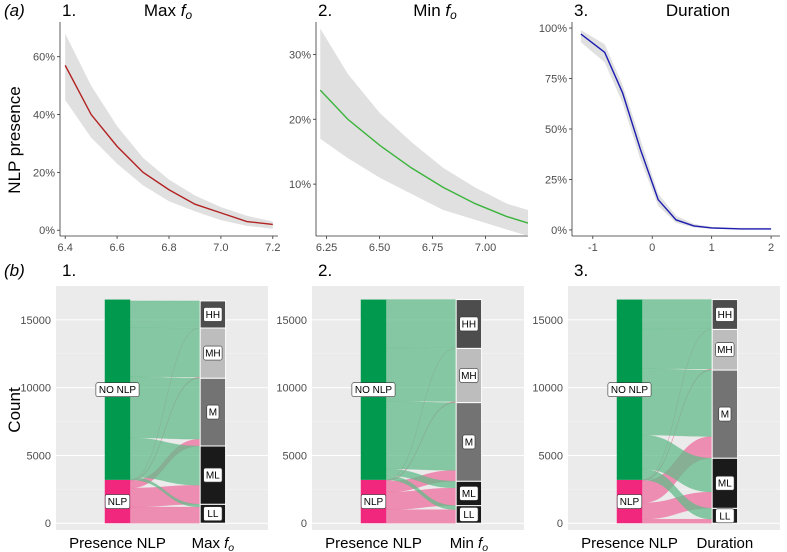 This screenshot has width=787, height=552. I want to click on x-tick-label: 7.2, so click(272, 248).